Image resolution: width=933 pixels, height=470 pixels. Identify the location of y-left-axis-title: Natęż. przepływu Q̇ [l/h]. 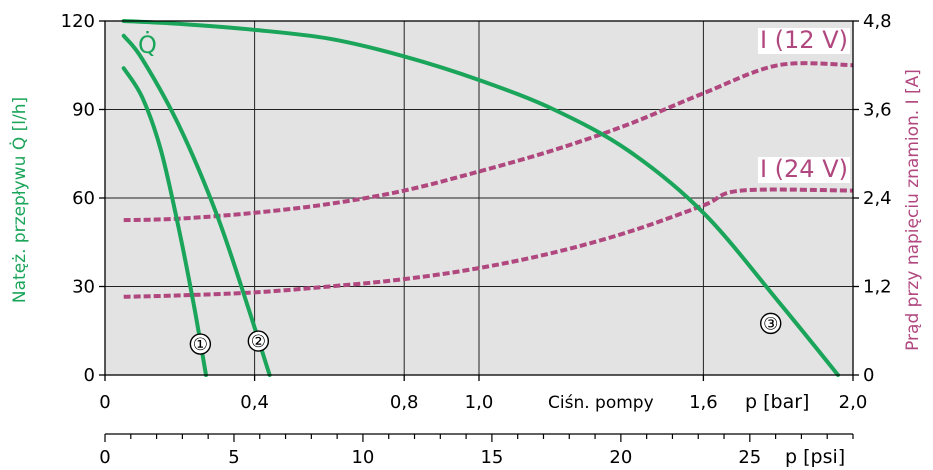
(19, 200).